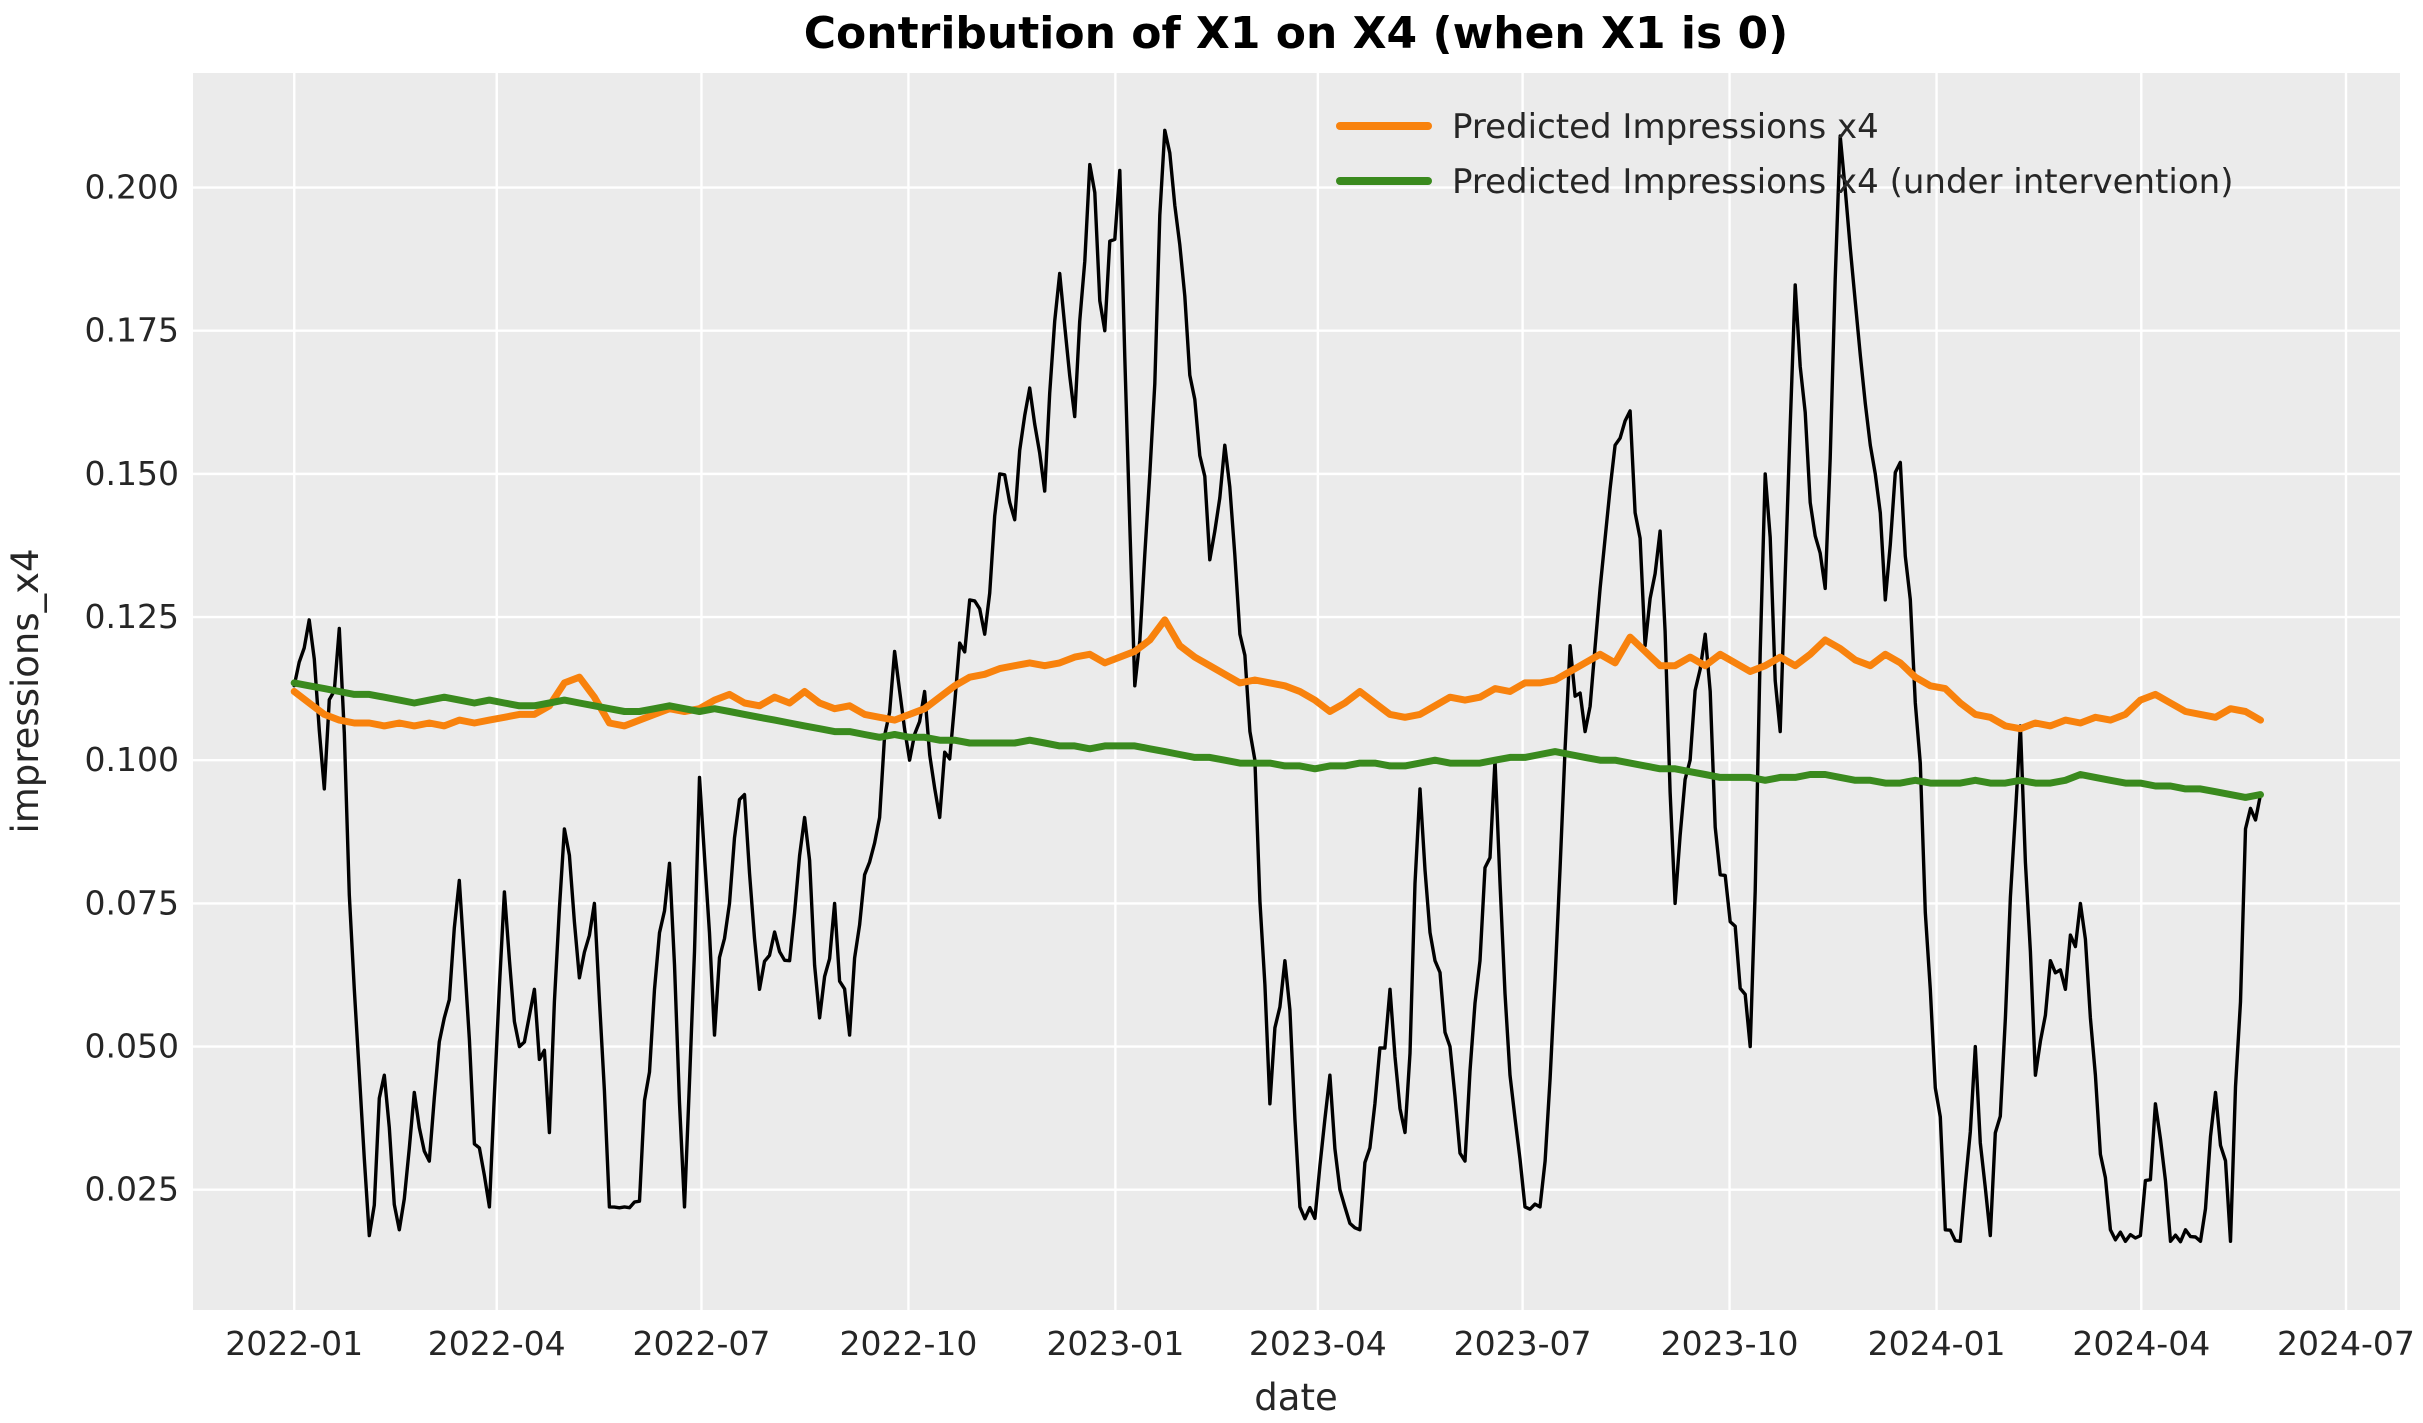 This screenshot has width=2423, height=1423. Describe the element at coordinates (1296, 33) in the screenshot. I see `chart-title: Contribution of X1 on X4 (when X1 is 0)` at that location.